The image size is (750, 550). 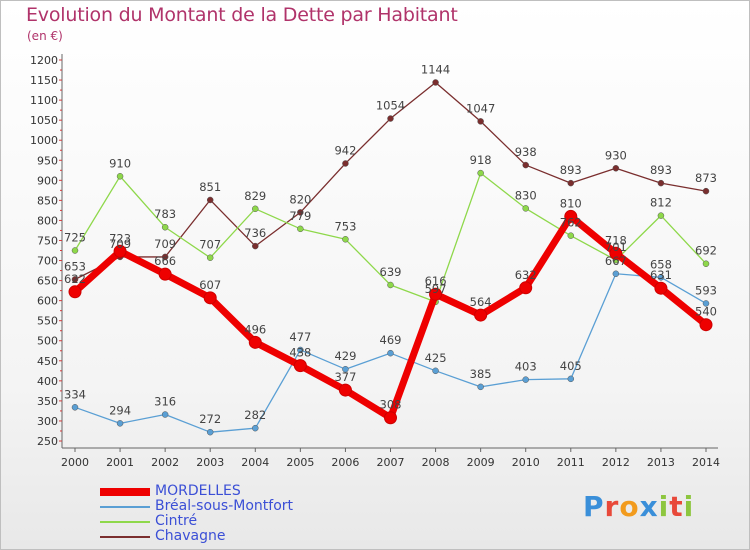 I want to click on data-label: 820, so click(x=300, y=199).